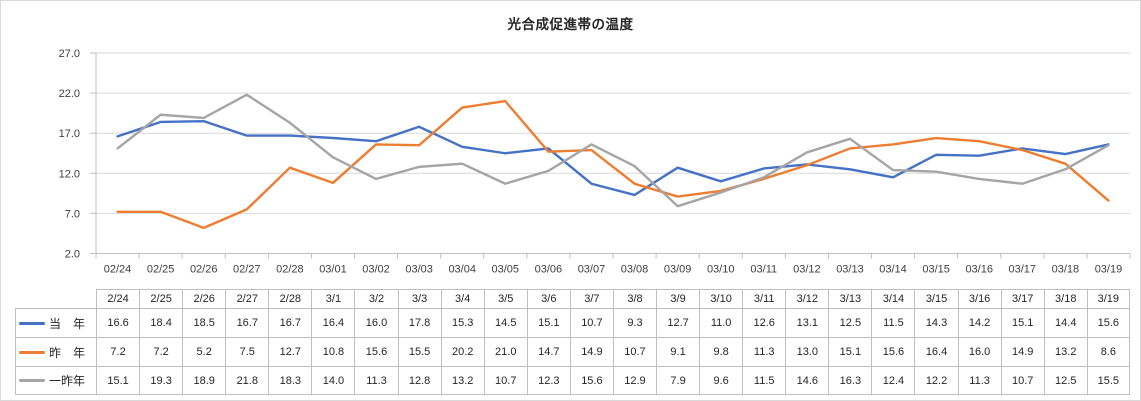 This screenshot has width=1141, height=401. Describe the element at coordinates (807, 270) in the screenshot. I see `x-axis-label: 03/12` at that location.